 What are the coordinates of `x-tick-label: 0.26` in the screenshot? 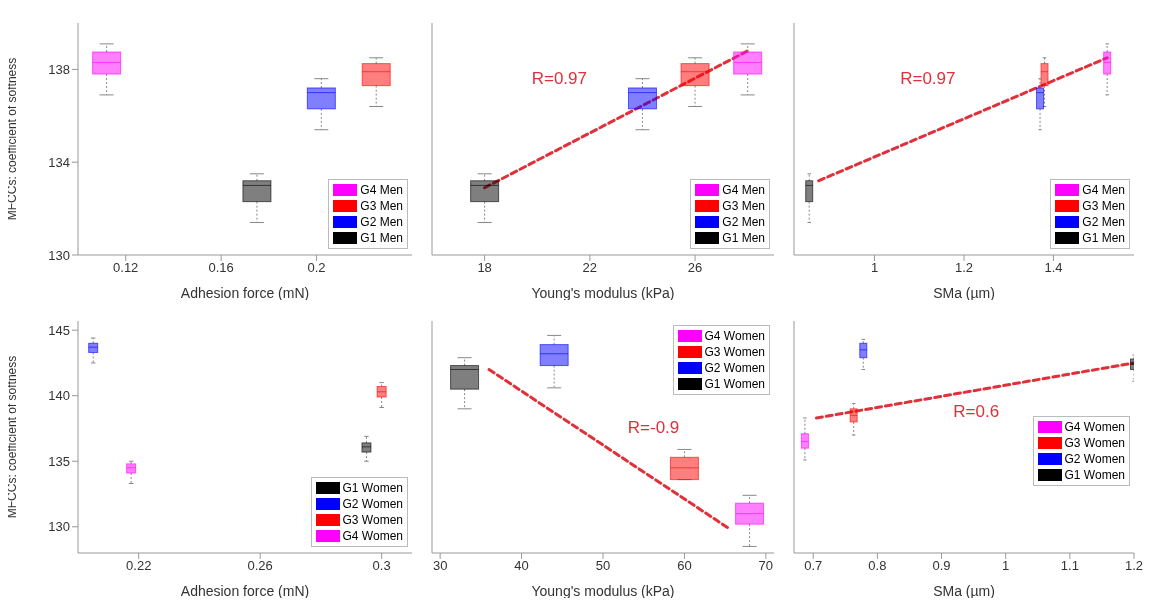 It's located at (260, 566).